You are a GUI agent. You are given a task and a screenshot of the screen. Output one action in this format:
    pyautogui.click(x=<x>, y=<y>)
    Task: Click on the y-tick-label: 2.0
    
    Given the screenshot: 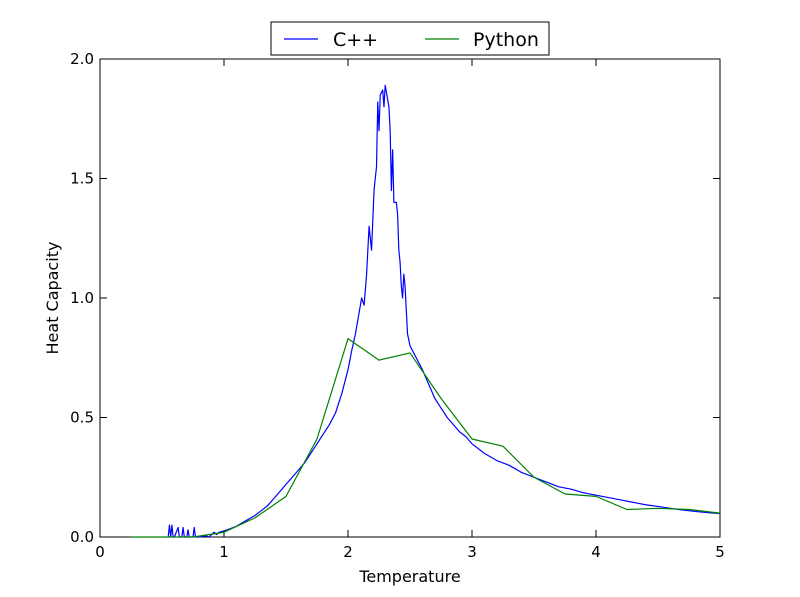 What is the action you would take?
    pyautogui.click(x=82, y=59)
    